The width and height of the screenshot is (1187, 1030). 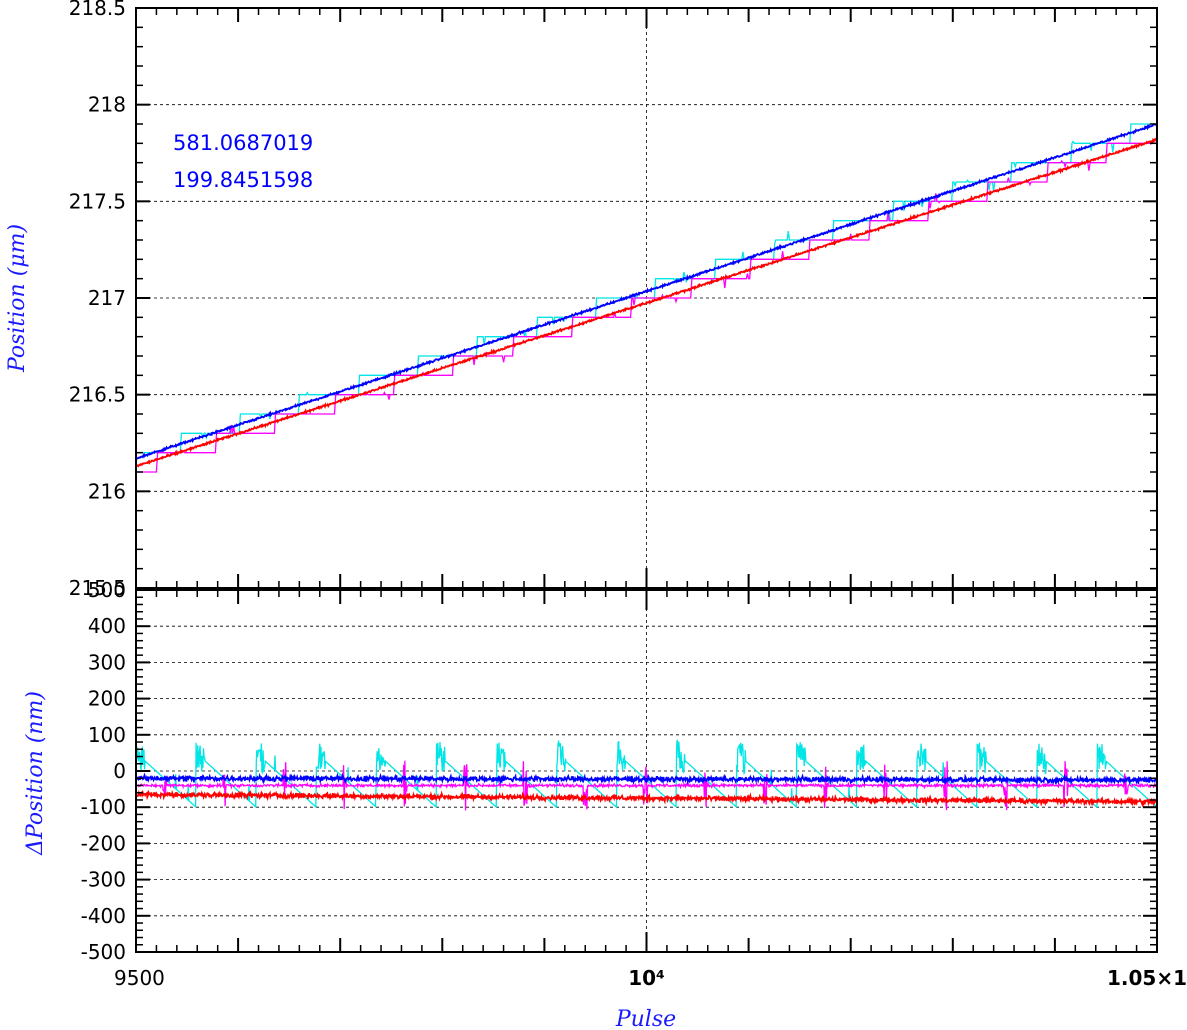 I want to click on bottom-ytick-label: -400, so click(x=103, y=916).